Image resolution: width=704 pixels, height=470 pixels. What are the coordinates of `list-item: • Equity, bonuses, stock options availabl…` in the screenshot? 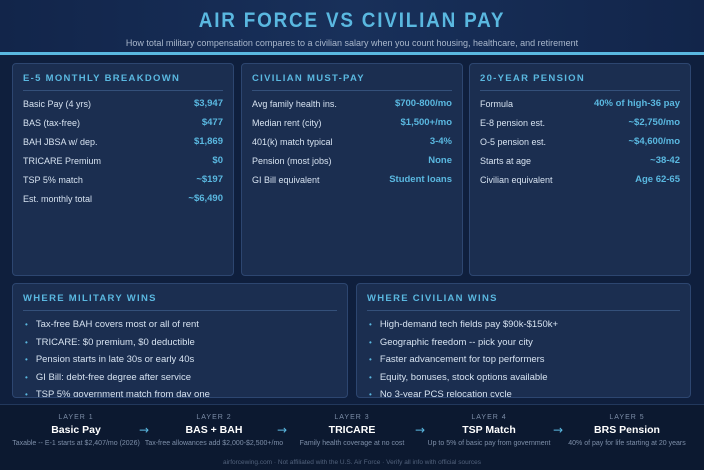 It's located at (523, 378).